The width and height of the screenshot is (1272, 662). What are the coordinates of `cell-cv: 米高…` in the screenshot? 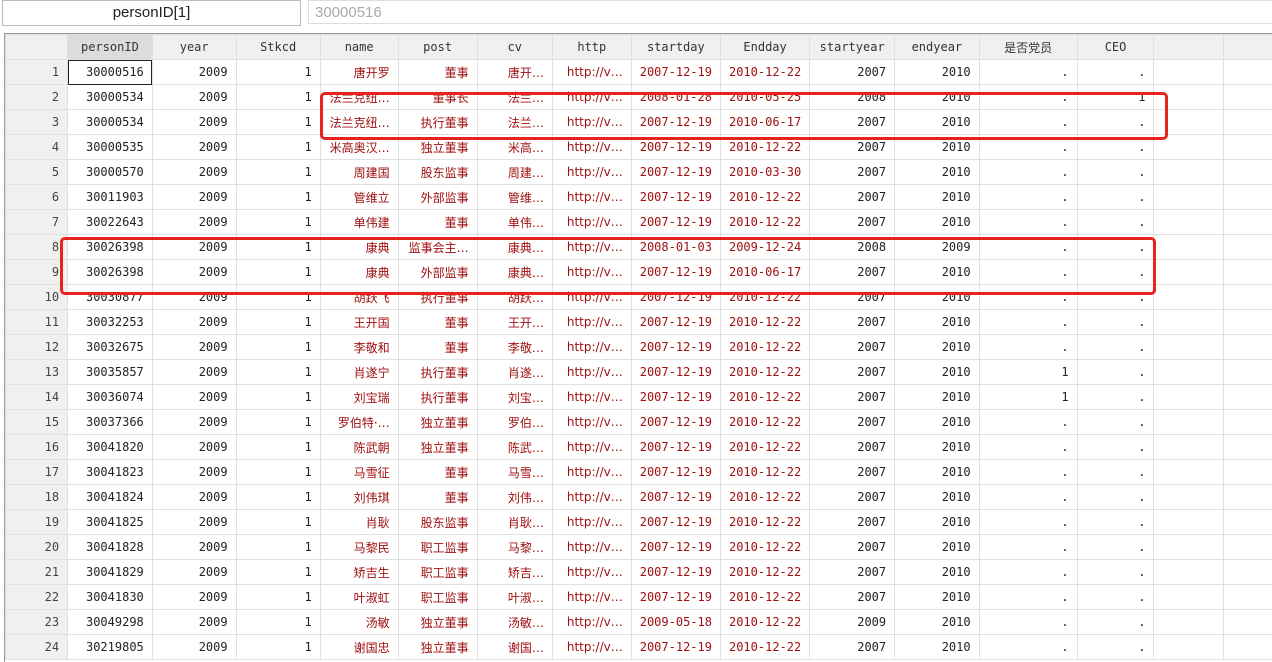 It's located at (514, 147).